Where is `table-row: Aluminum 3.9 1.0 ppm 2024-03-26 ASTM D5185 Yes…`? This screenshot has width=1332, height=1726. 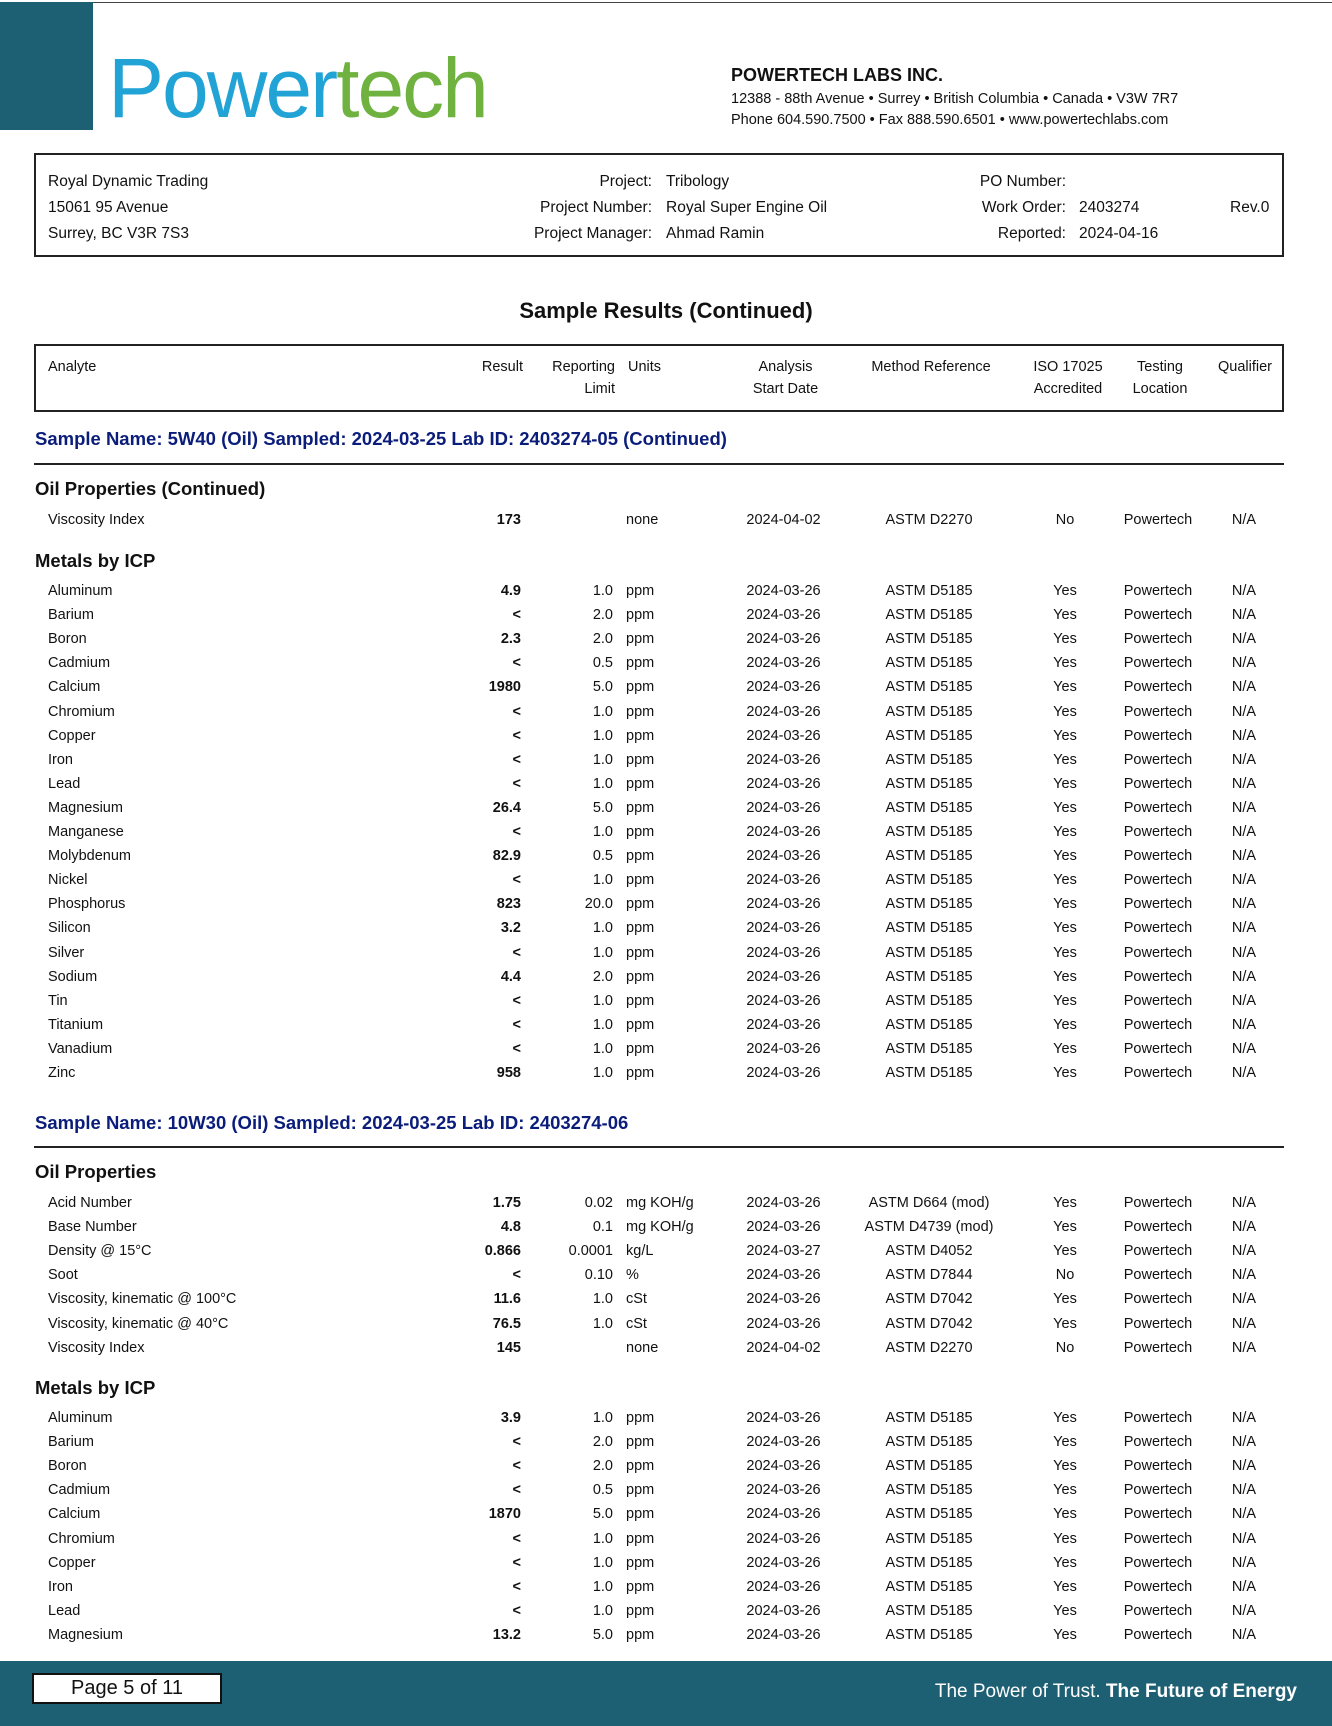 table-row: Aluminum 3.9 1.0 ppm 2024-03-26 ASTM D5185 Yes… is located at coordinates (666, 1418).